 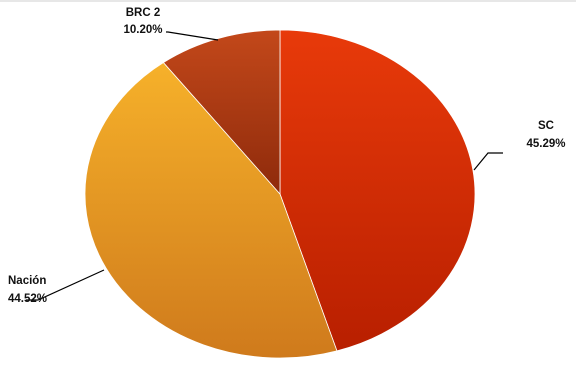 I want to click on slice-label-brc-2: BRC 2, so click(x=143, y=13).